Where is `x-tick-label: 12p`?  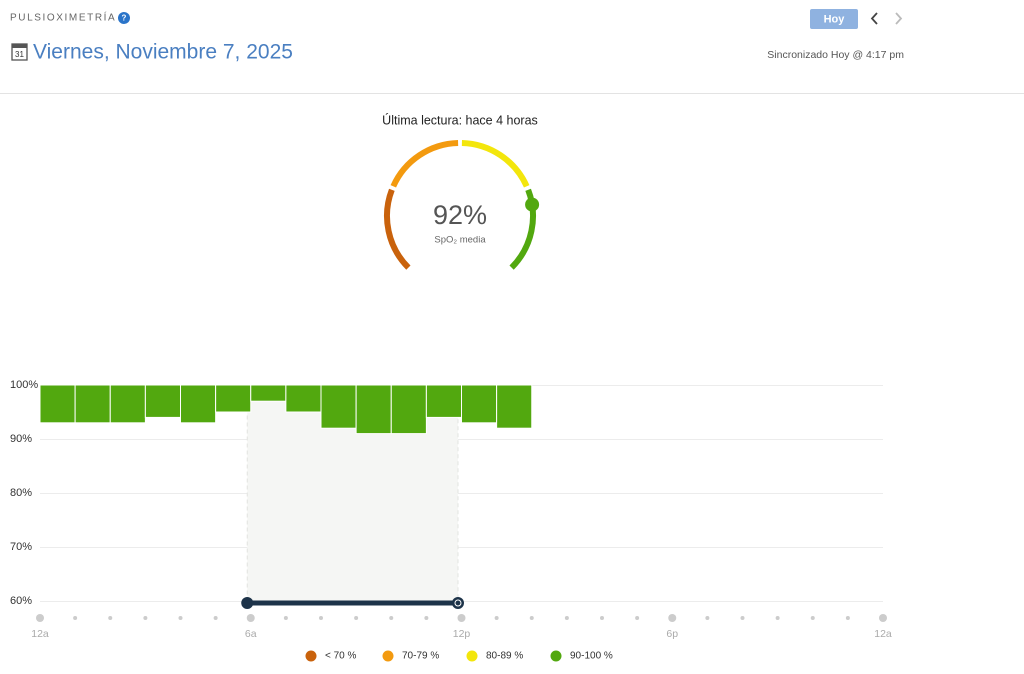 x-tick-label: 12p is located at coordinates (462, 634).